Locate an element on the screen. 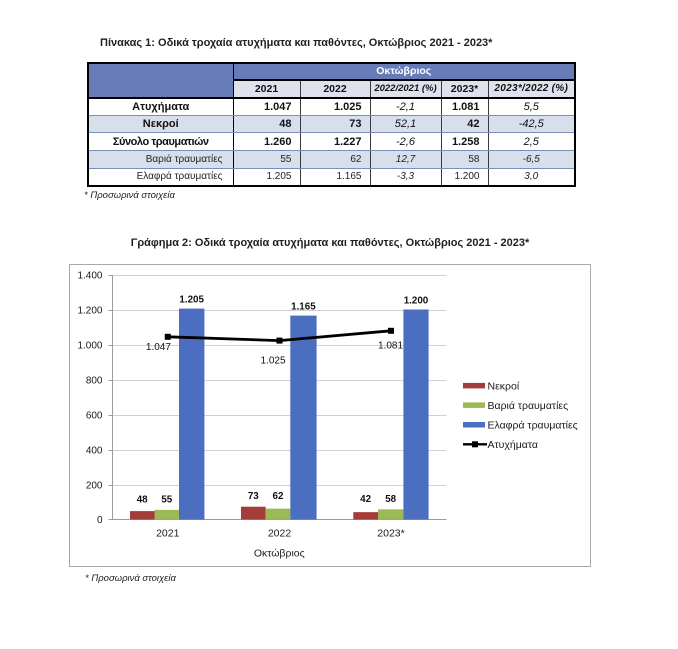  svg-text: Ελαφρά τραυματίες is located at coordinates (533, 426).